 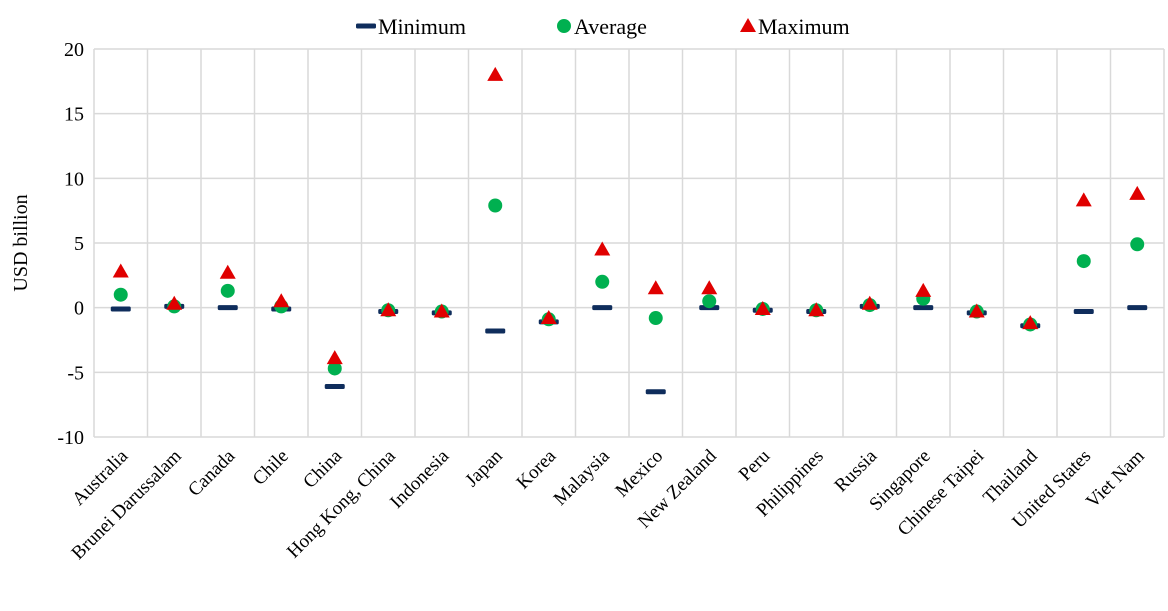 I want to click on y-axis-ticks: -10 -5 0 5 10 15 20, so click(x=70, y=244).